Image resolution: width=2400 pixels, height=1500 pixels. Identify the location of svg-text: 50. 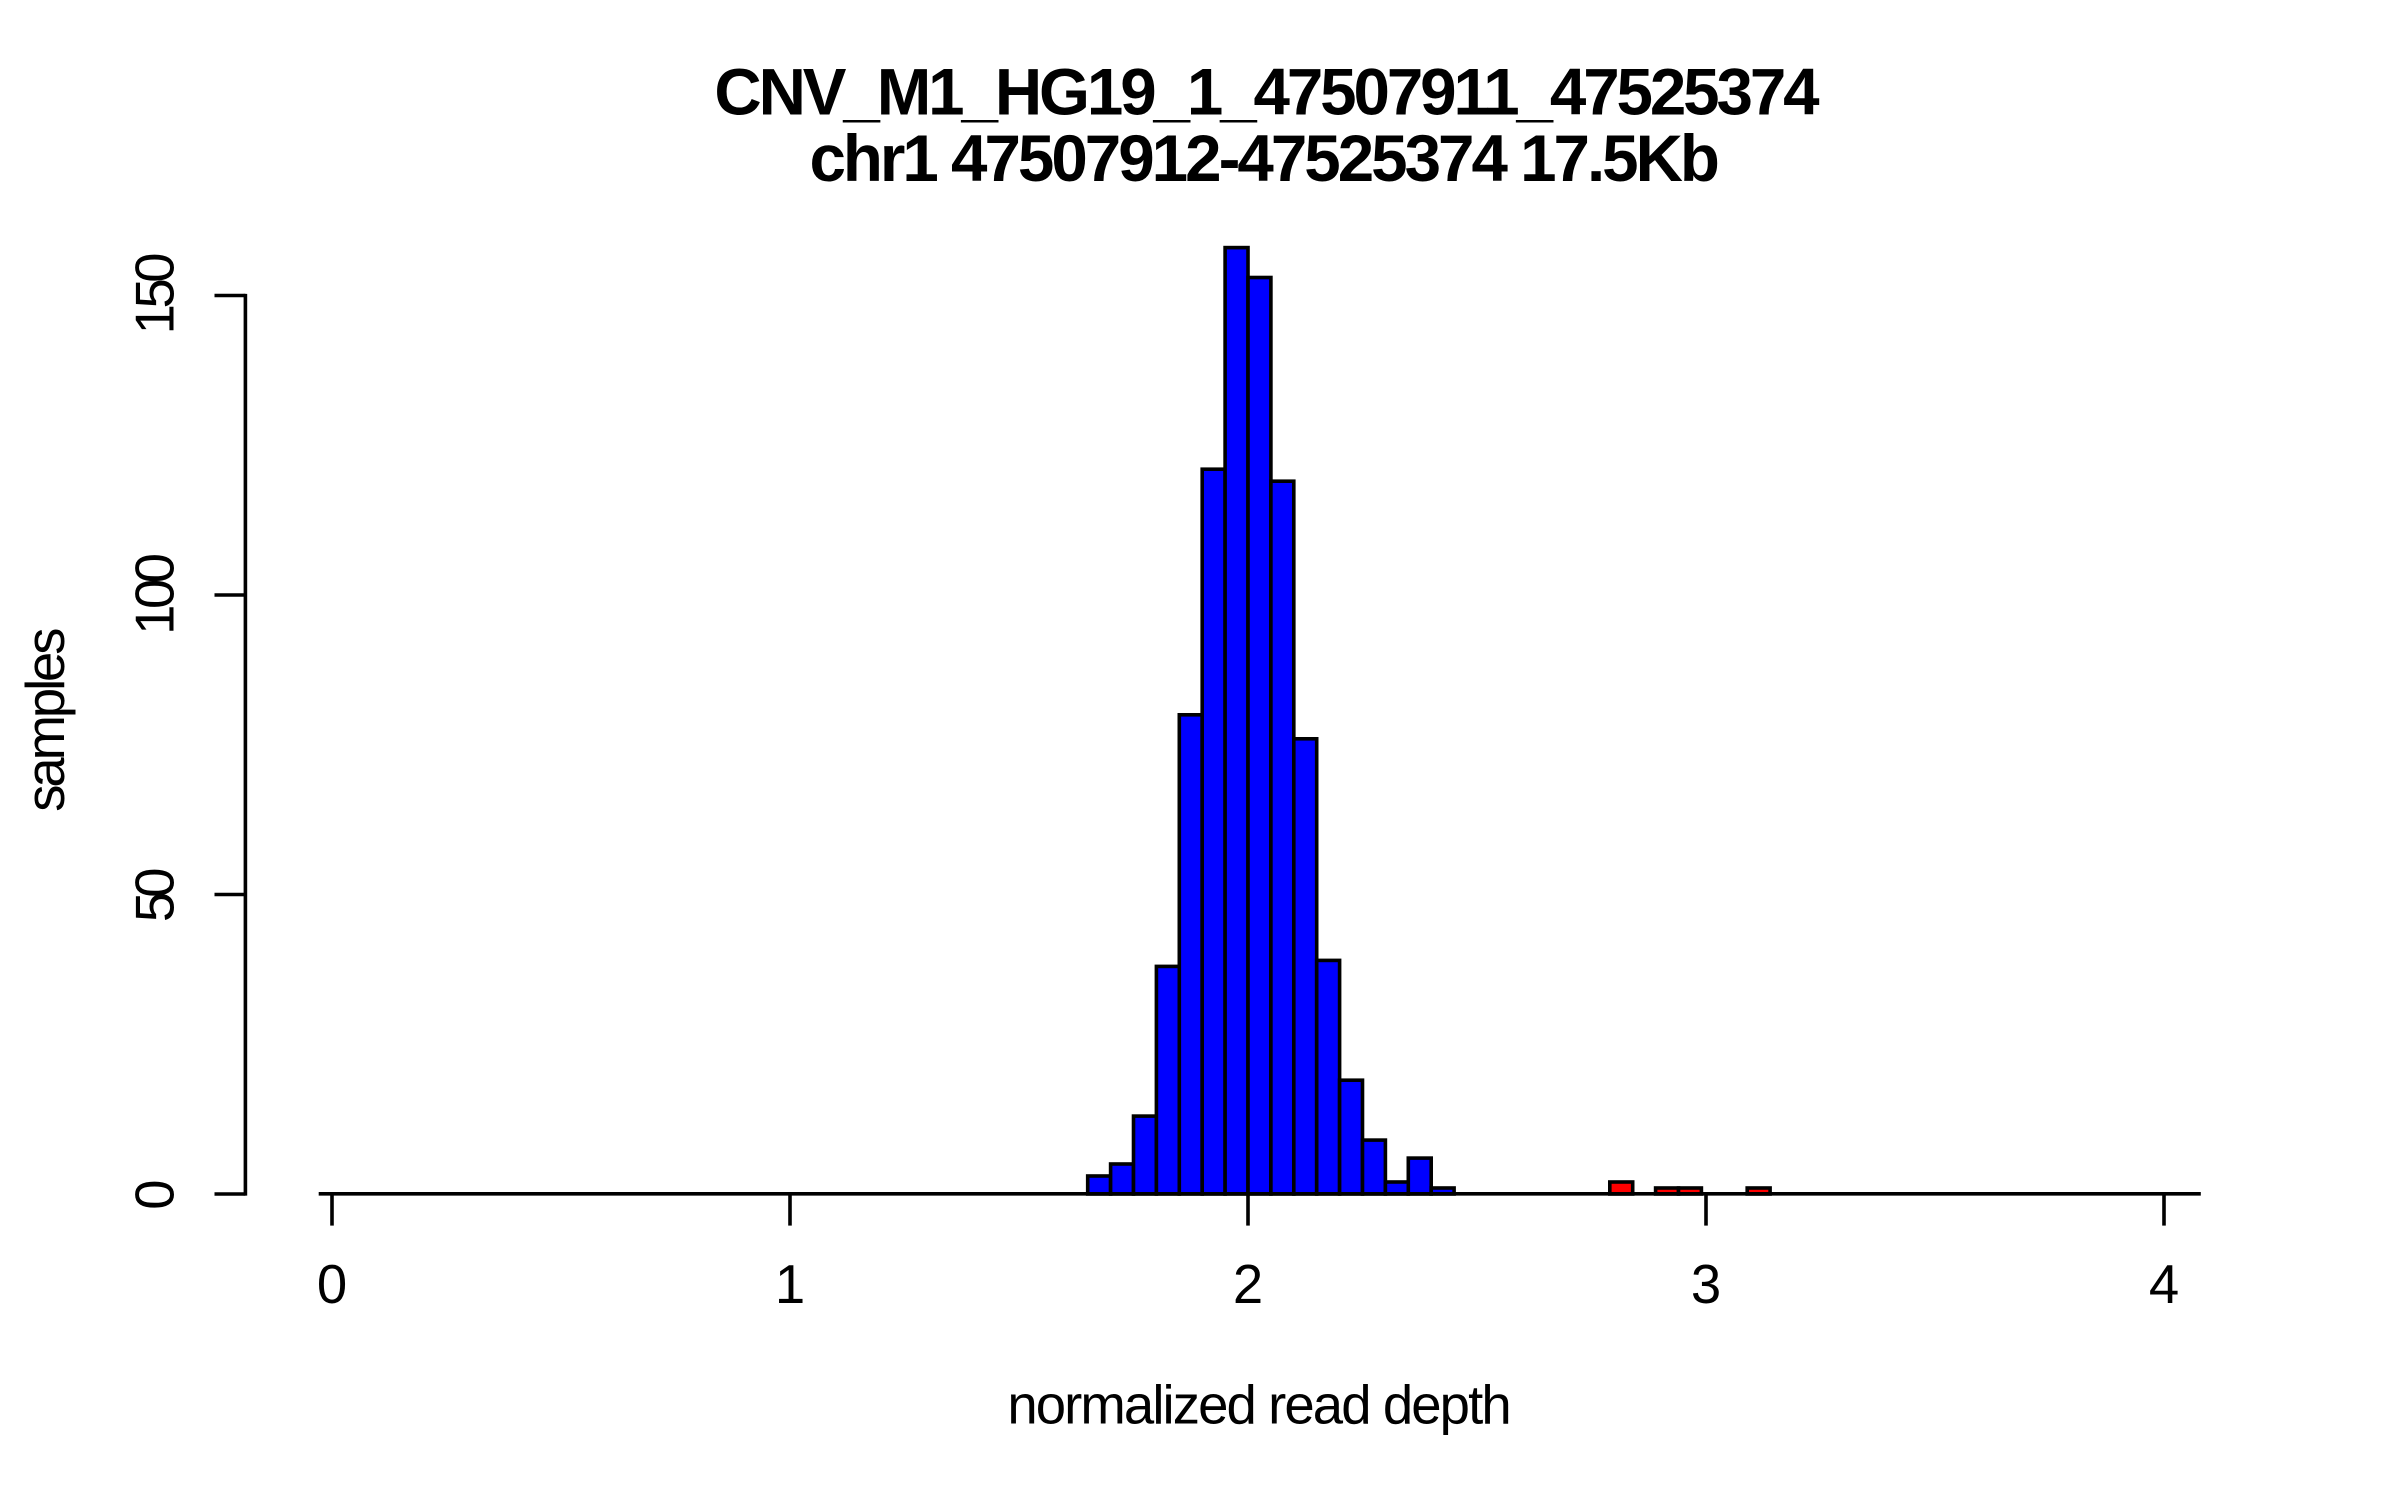
(155, 895).